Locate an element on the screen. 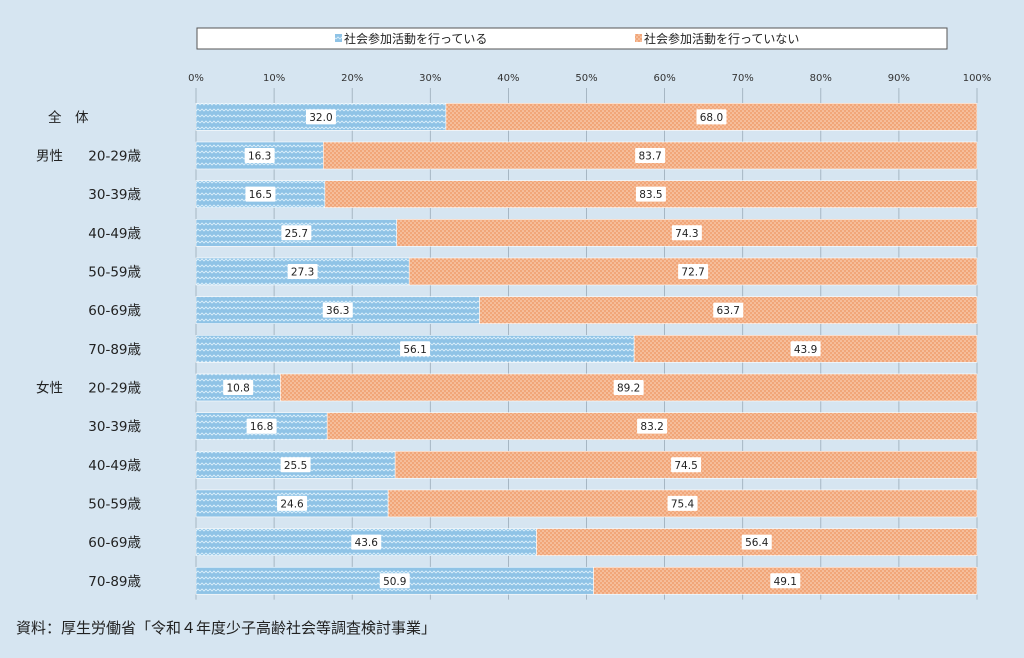  x-tick-label: 20% is located at coordinates (352, 78).